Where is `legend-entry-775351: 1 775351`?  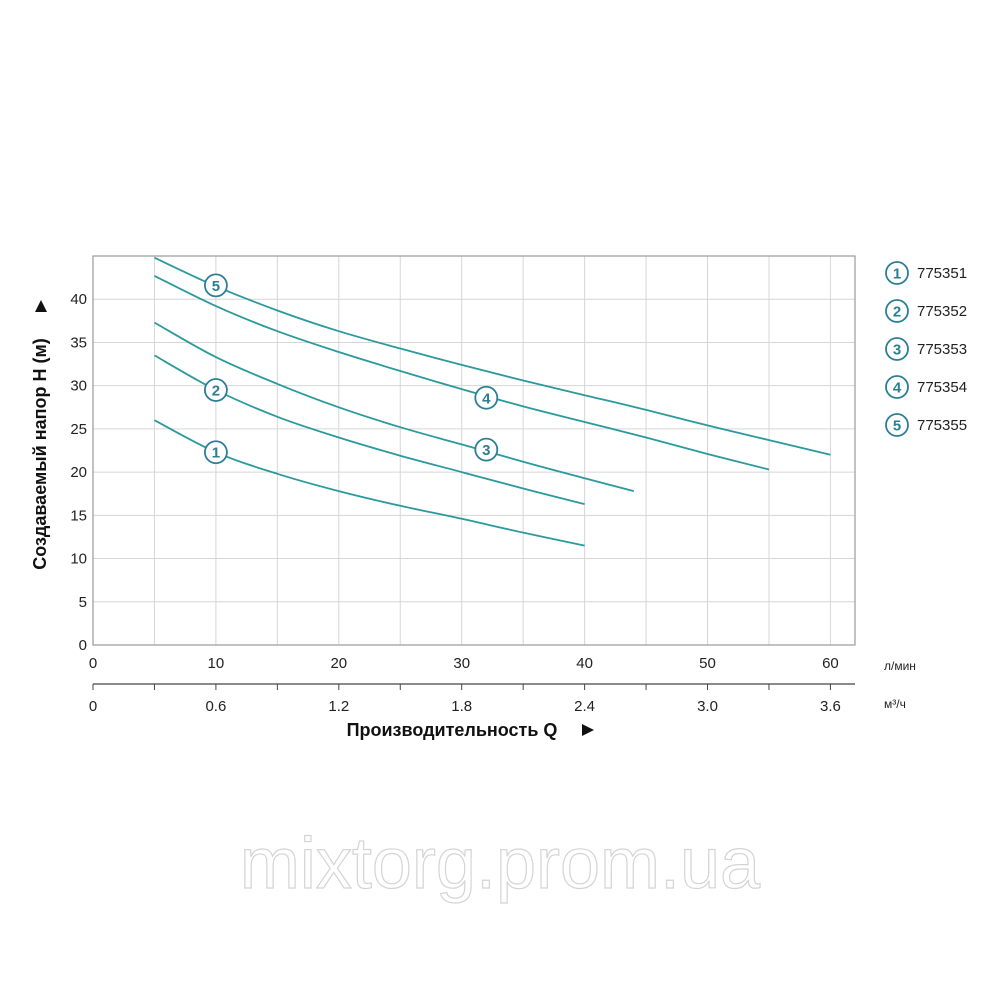
legend-entry-775351: 1 775351 is located at coordinates (926, 273).